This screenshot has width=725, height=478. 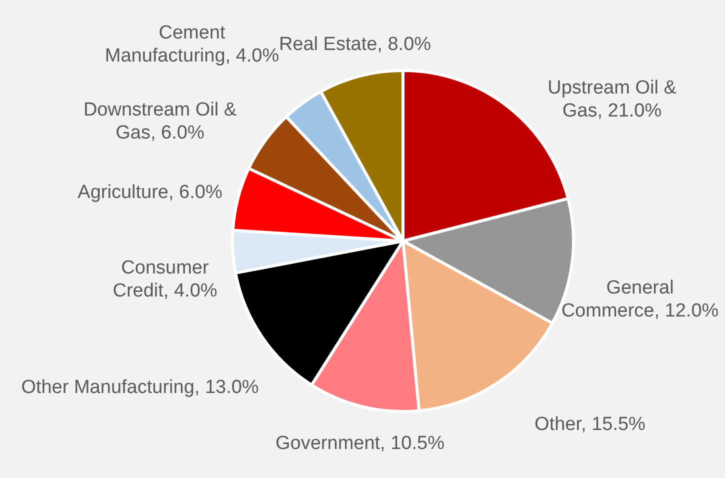 What do you see at coordinates (360, 443) in the screenshot?
I see `slice-label: Government, 10.5%` at bounding box center [360, 443].